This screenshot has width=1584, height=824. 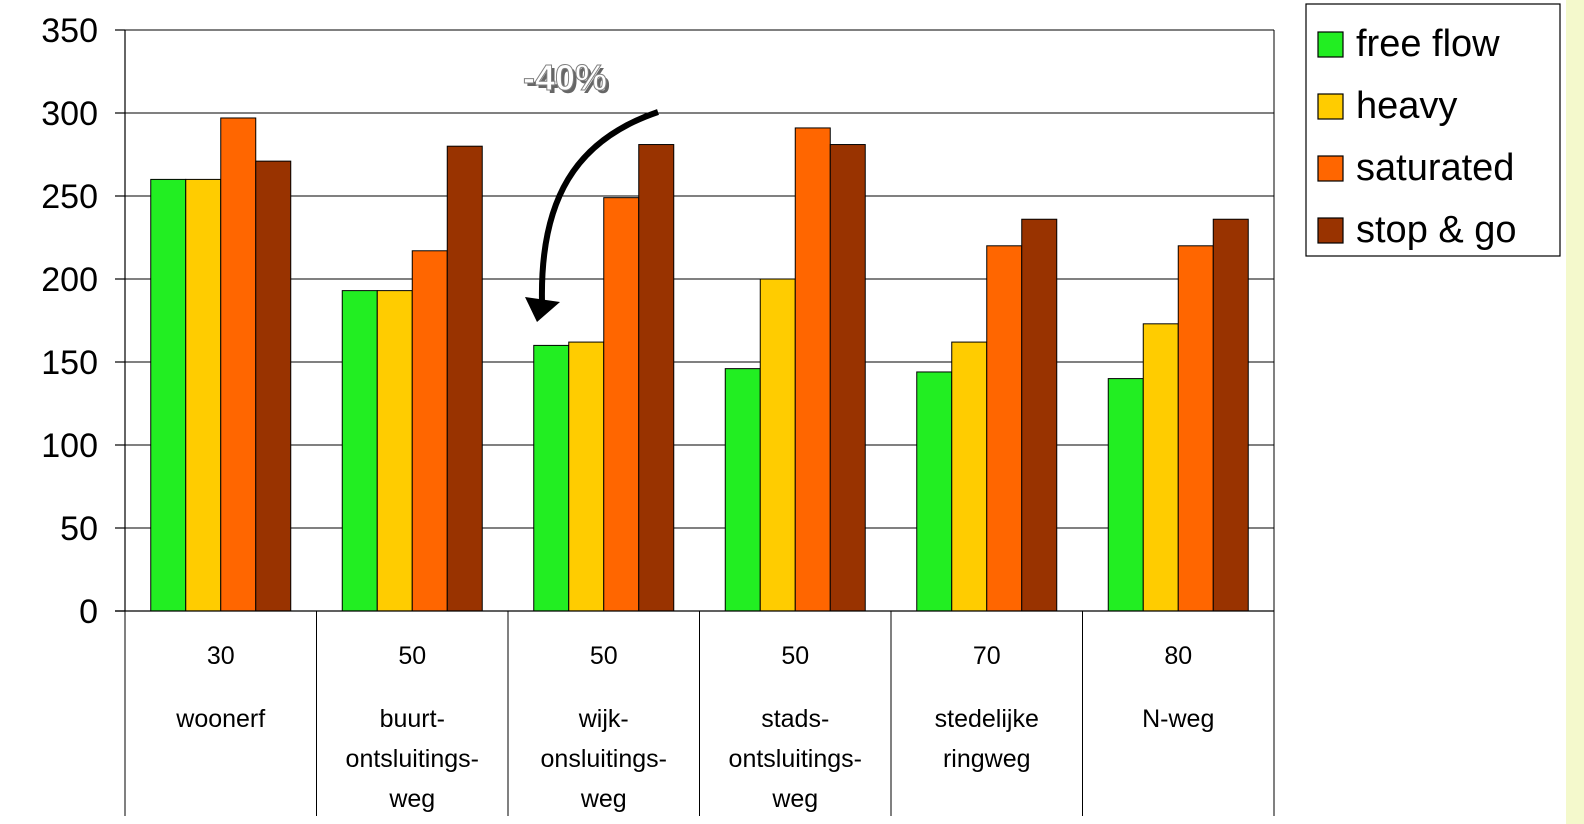 I want to click on annotation: -40% -40%, so click(x=590, y=189).